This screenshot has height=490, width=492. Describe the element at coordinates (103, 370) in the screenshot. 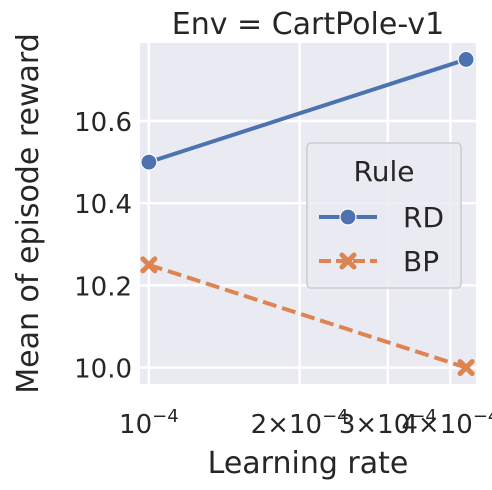

I see `y-tick-label: 10.0` at that location.